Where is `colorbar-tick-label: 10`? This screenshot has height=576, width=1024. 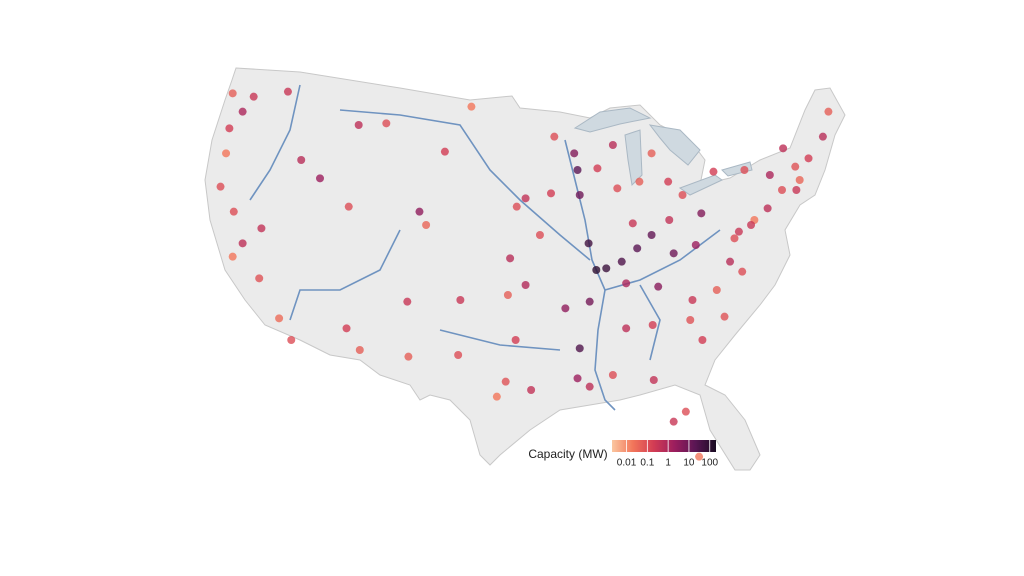
colorbar-tick-label: 10 is located at coordinates (689, 463).